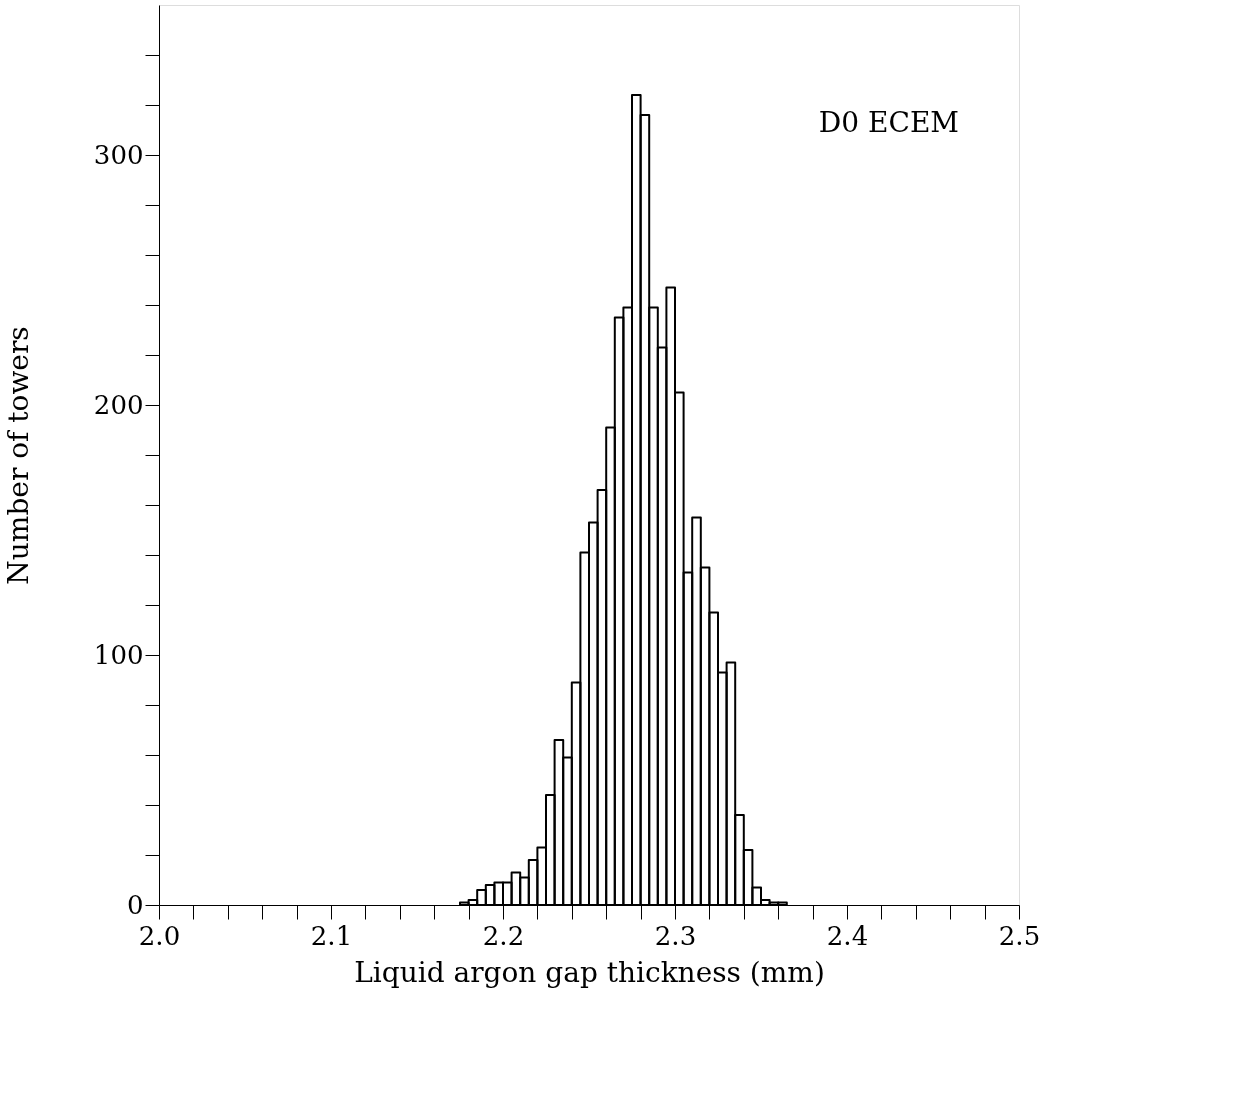  What do you see at coordinates (847, 935) in the screenshot?
I see `x-tick-label: 2.4` at bounding box center [847, 935].